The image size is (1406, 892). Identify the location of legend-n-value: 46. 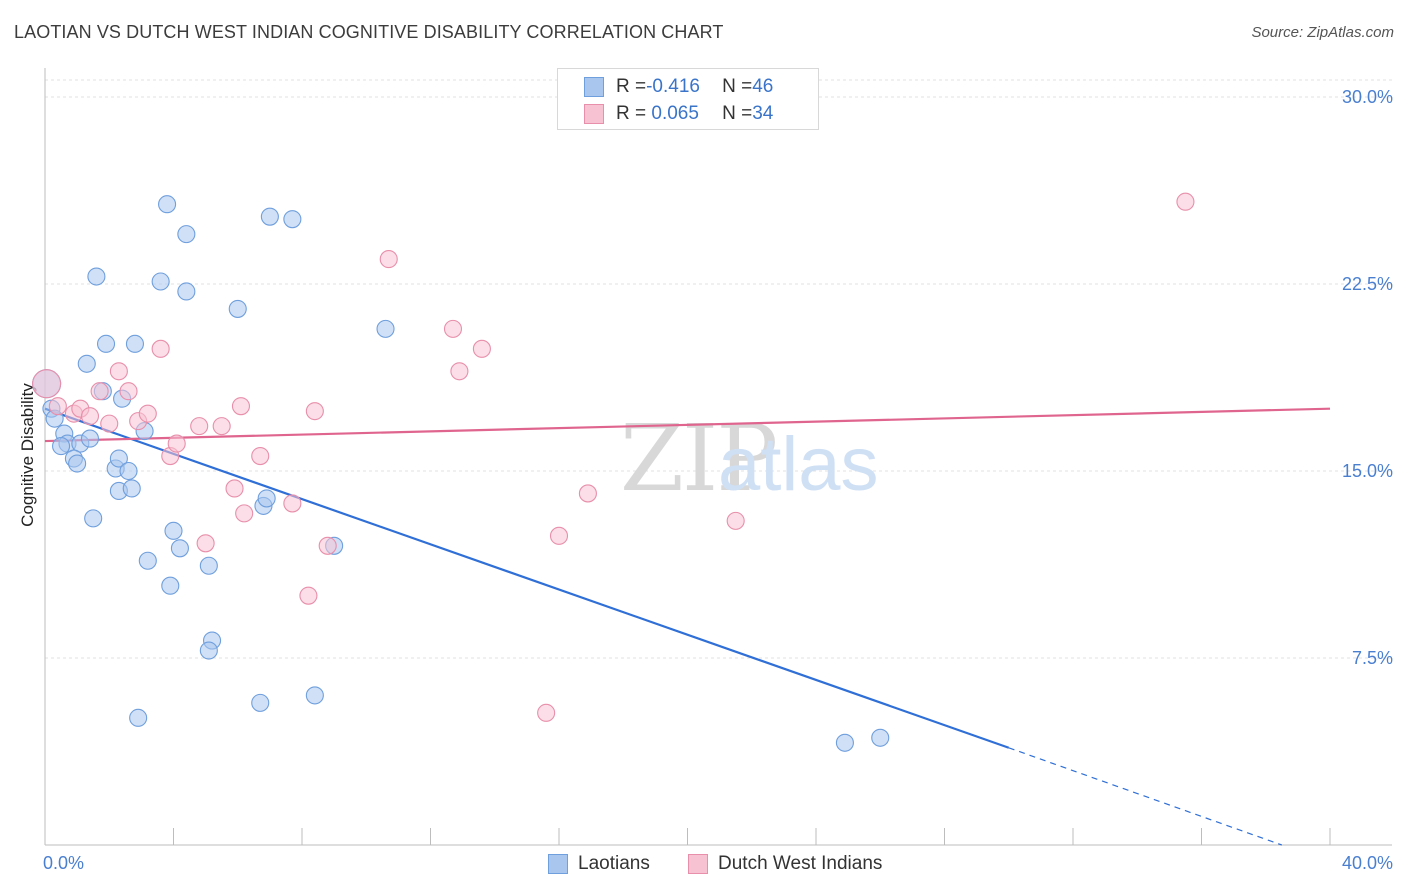
(763, 86).